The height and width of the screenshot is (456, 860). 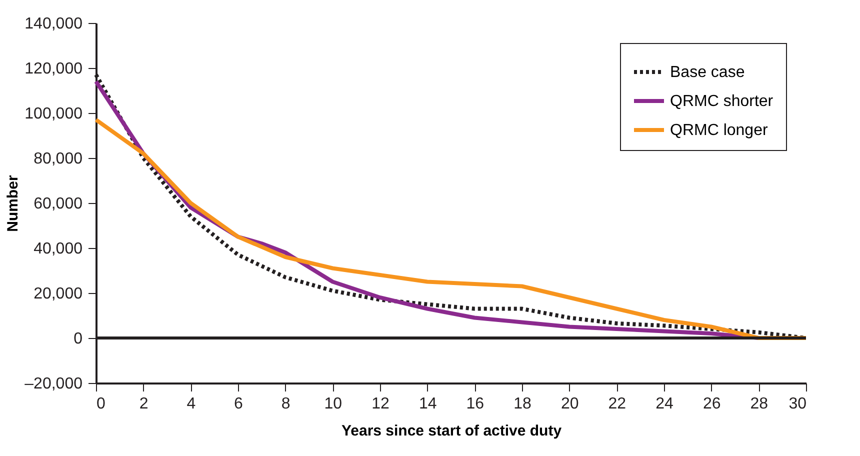 What do you see at coordinates (475, 404) in the screenshot?
I see `x-tick-label: 16` at bounding box center [475, 404].